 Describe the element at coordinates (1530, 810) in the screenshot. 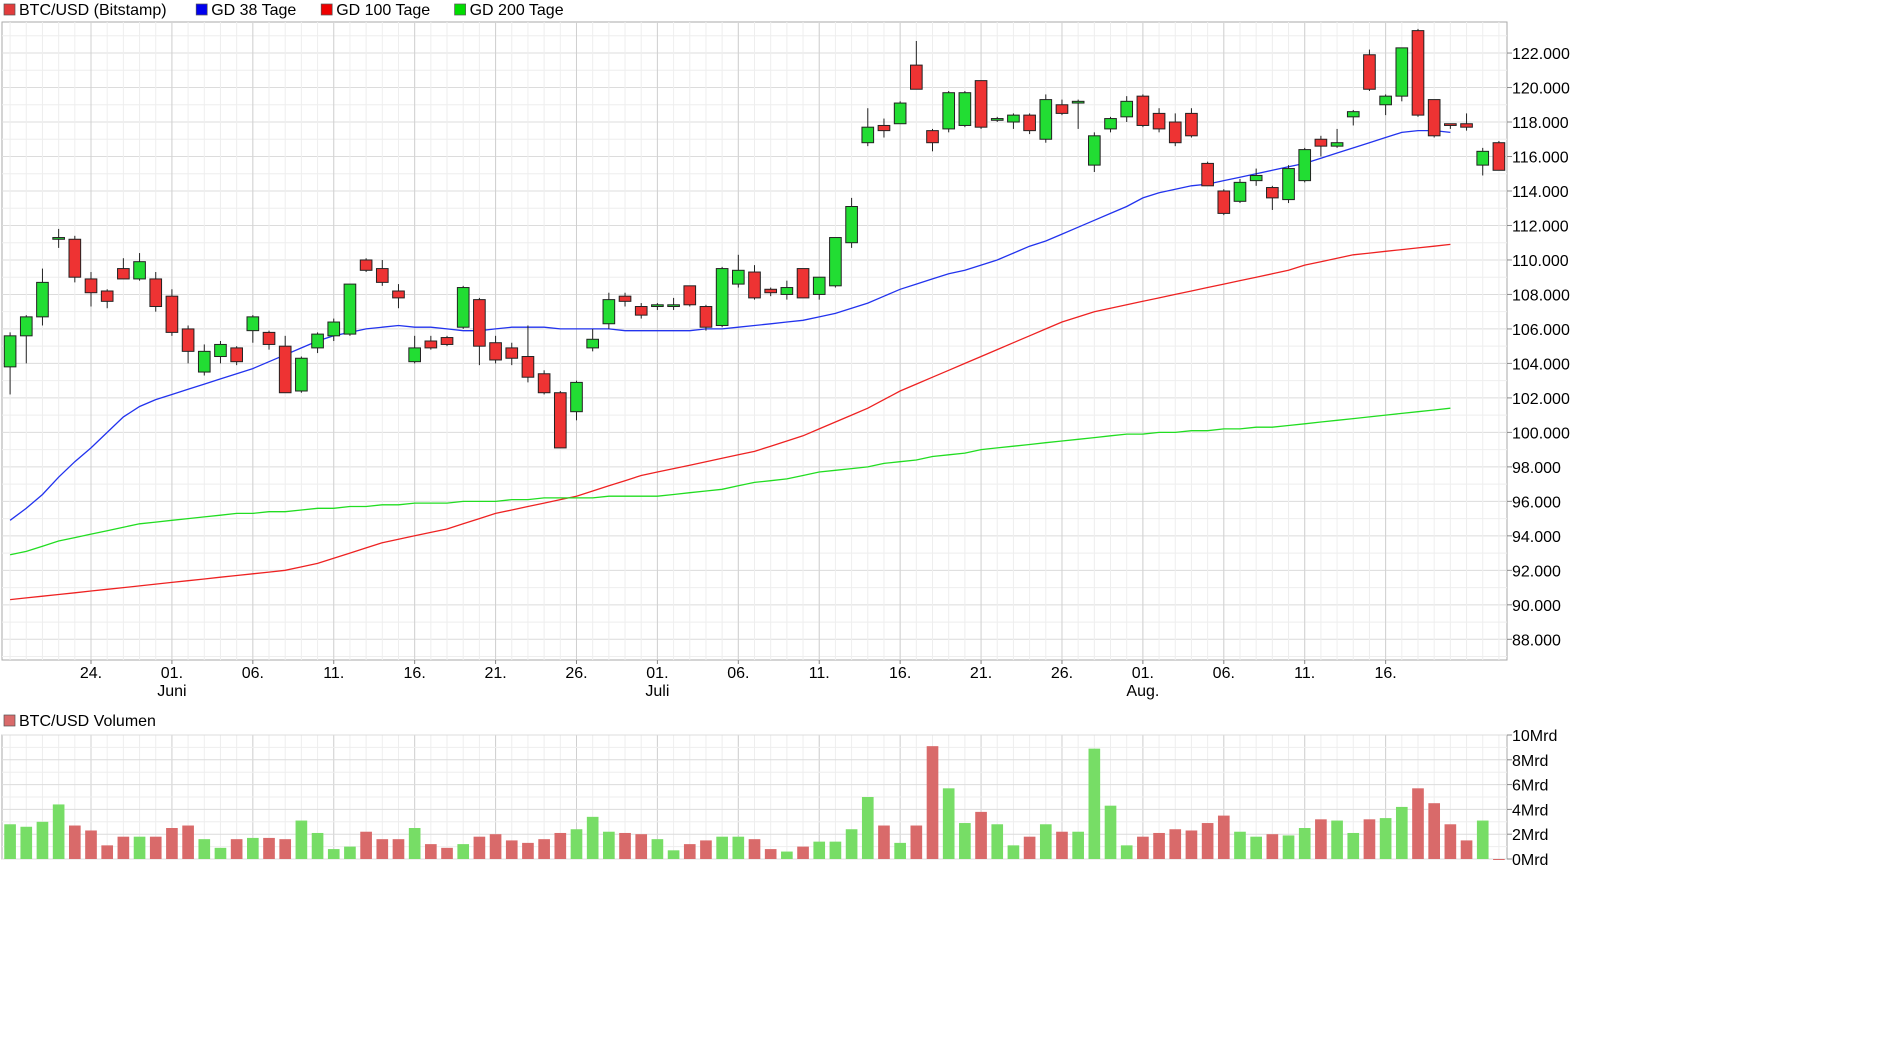

I see `vol-y-tick-label: 4Mrd` at that location.